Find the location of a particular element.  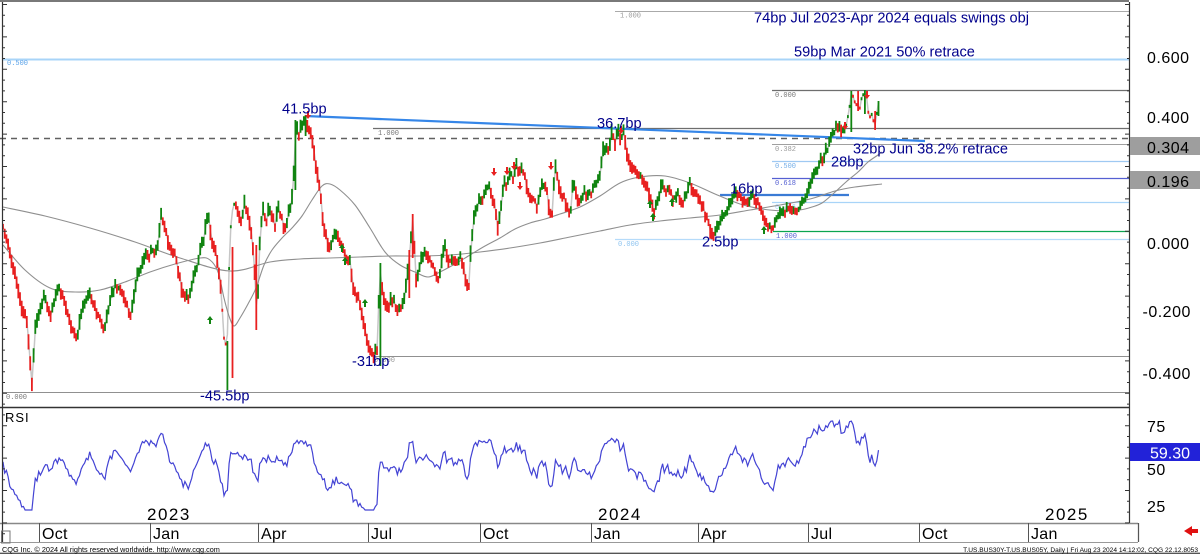

svg-text: -0.400 is located at coordinates (1167, 374).